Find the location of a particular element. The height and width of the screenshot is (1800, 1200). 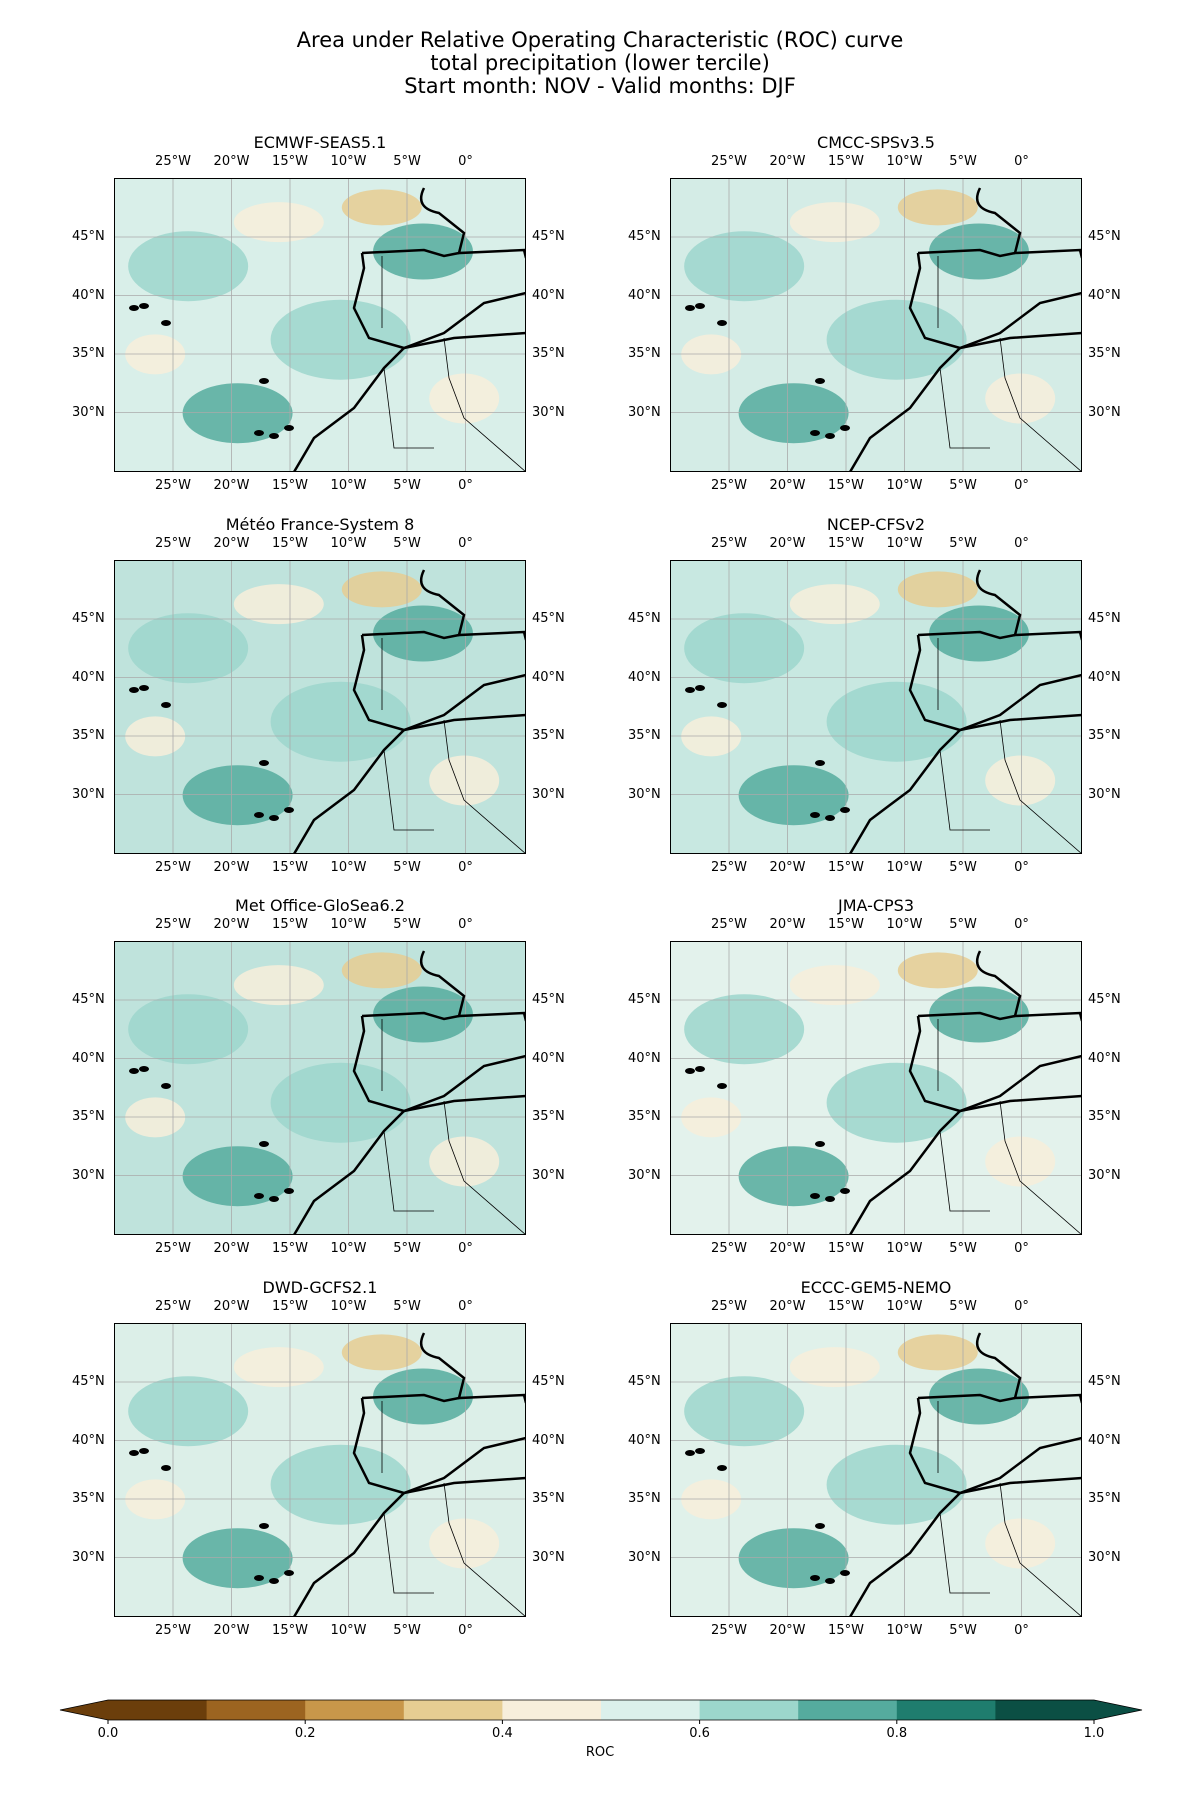

colorbar-bin is located at coordinates (453, 1710).